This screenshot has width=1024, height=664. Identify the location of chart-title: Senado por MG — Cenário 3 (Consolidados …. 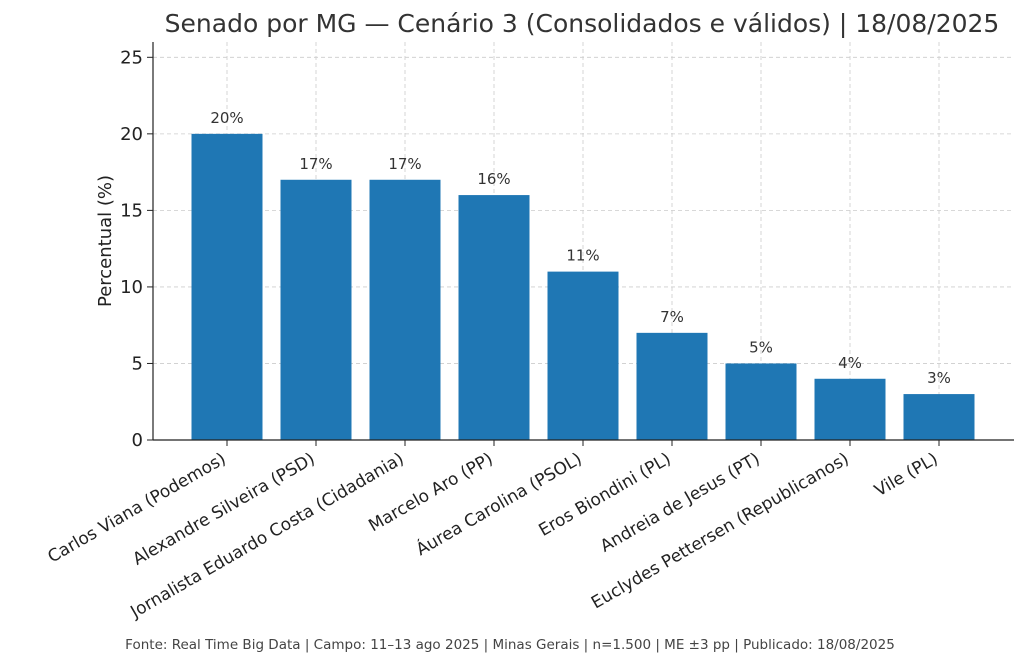
(582, 23).